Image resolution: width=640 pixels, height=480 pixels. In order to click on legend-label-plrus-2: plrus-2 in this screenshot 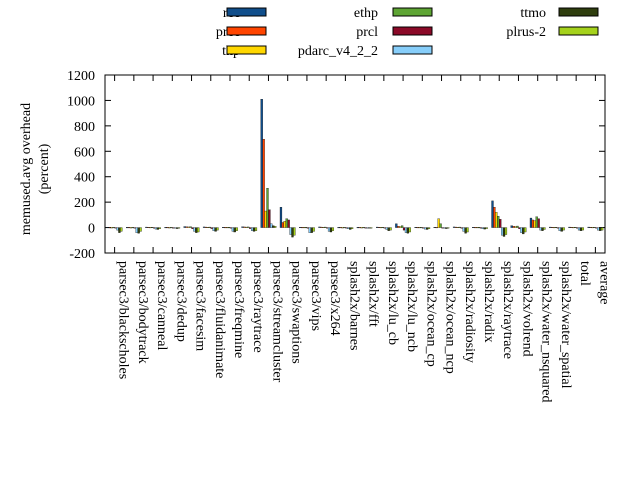, I will do `click(526, 32)`.